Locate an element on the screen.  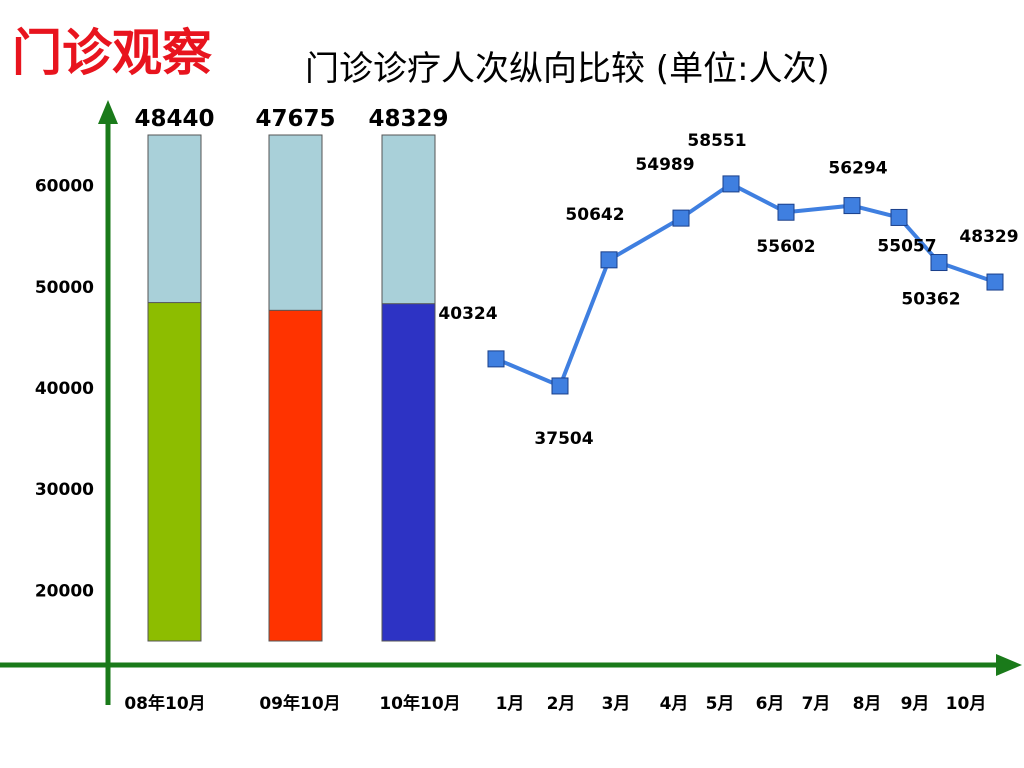
point-value-label: 50642 is located at coordinates (594, 215).